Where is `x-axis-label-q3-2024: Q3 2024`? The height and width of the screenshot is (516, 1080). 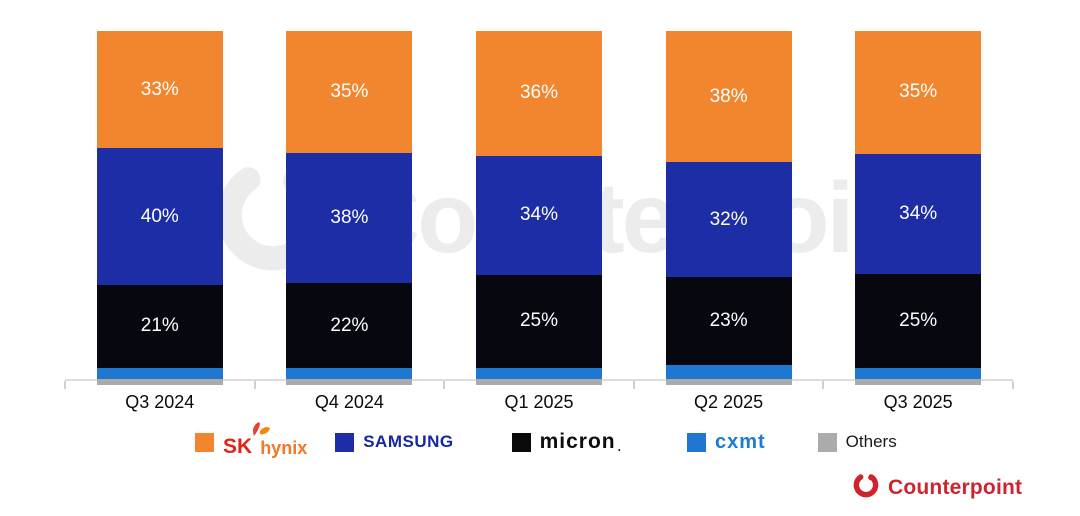 x-axis-label-q3-2024: Q3 2024 is located at coordinates (160, 402).